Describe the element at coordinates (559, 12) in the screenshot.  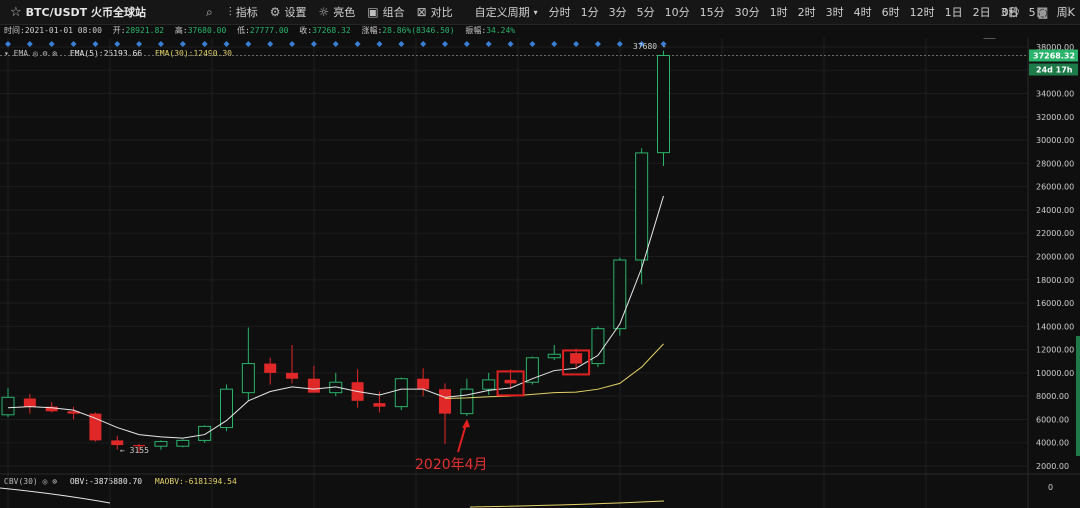
I see `tab-period-0: 分时` at that location.